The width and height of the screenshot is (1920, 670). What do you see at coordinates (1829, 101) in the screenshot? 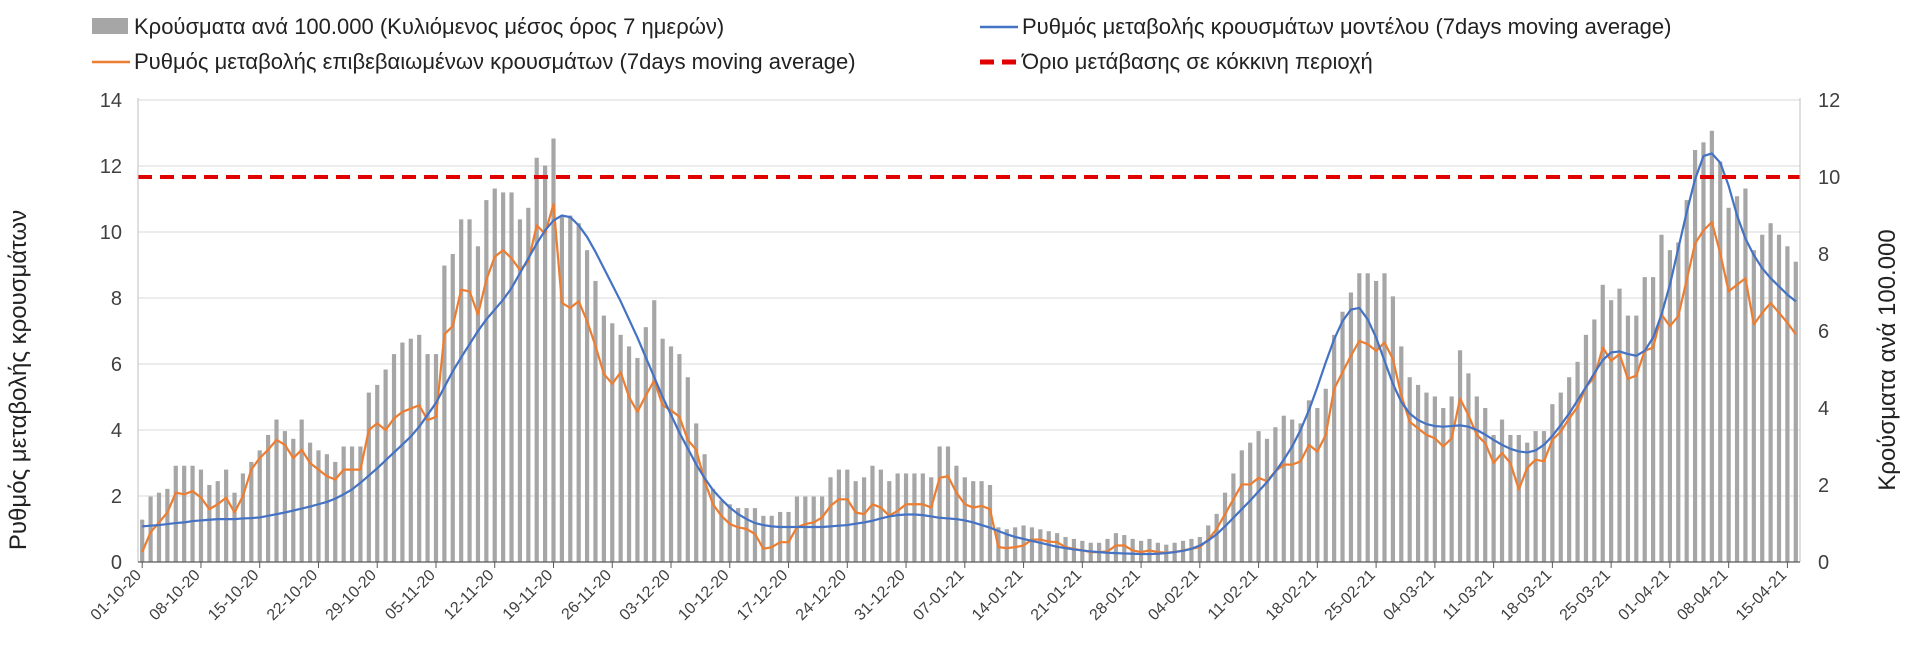
I see `y-right-tick-label: 12` at bounding box center [1829, 101].